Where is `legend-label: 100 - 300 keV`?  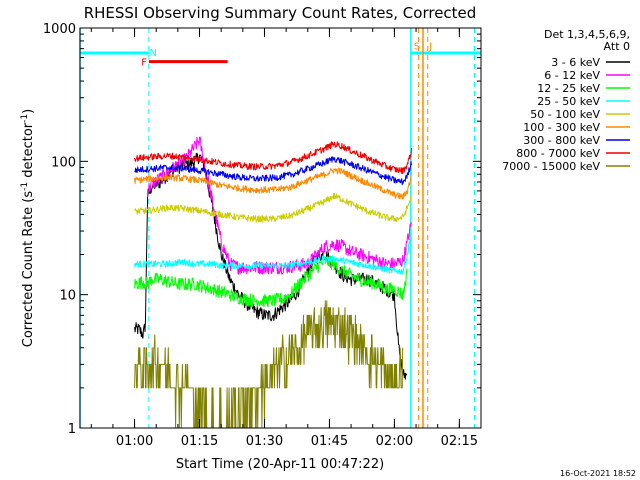 legend-label: 100 - 300 keV is located at coordinates (561, 127).